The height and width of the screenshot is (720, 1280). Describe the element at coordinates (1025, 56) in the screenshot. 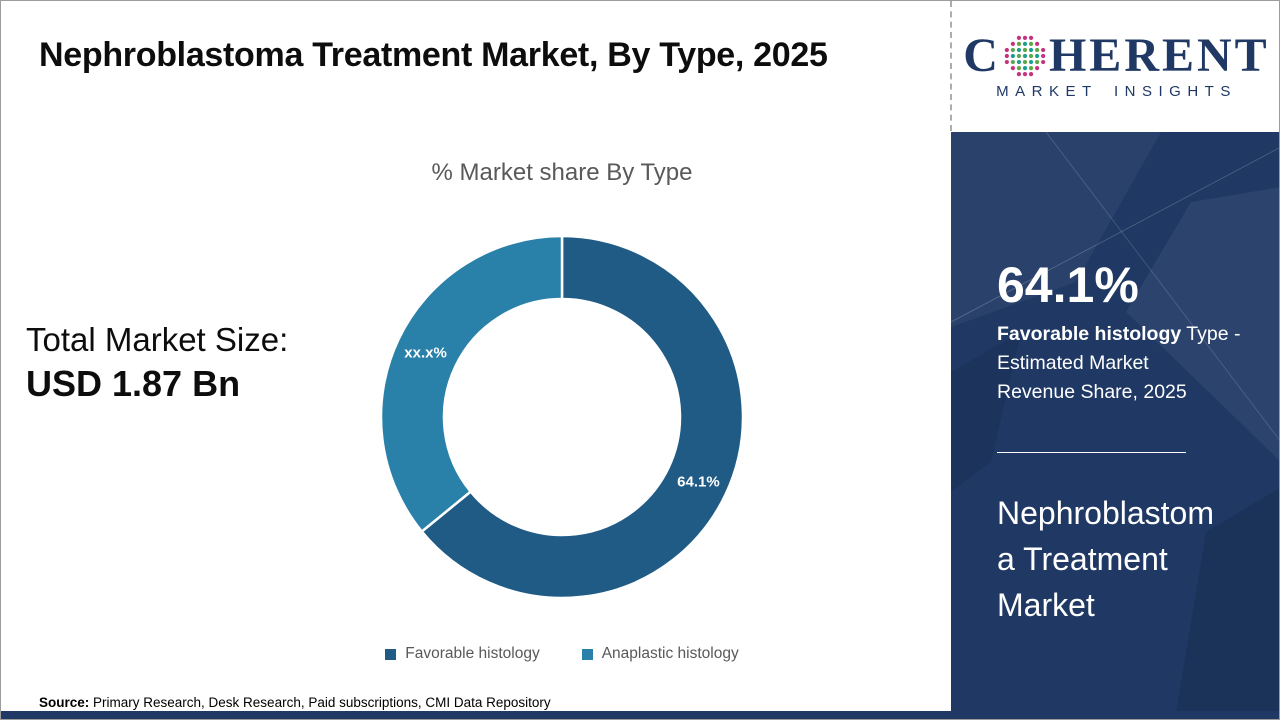

I see `globe-dots-logo-icon` at that location.